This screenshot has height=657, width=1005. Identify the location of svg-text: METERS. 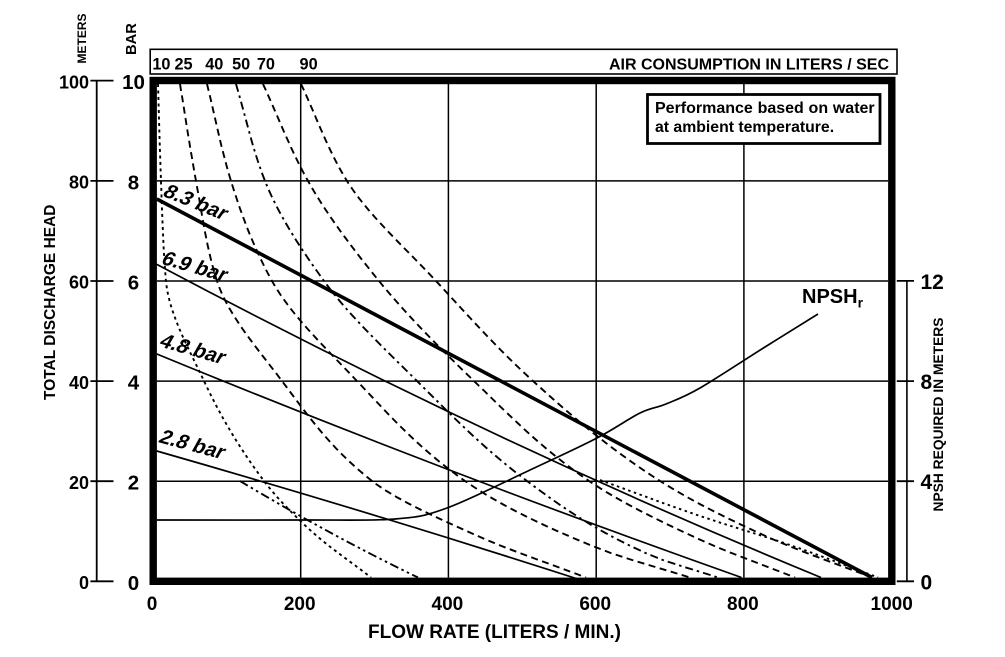
(82, 38).